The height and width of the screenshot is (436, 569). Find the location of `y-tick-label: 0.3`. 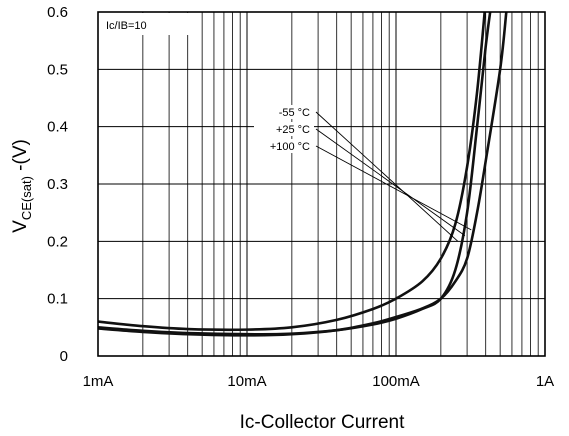

y-tick-label: 0.3 is located at coordinates (57, 184).